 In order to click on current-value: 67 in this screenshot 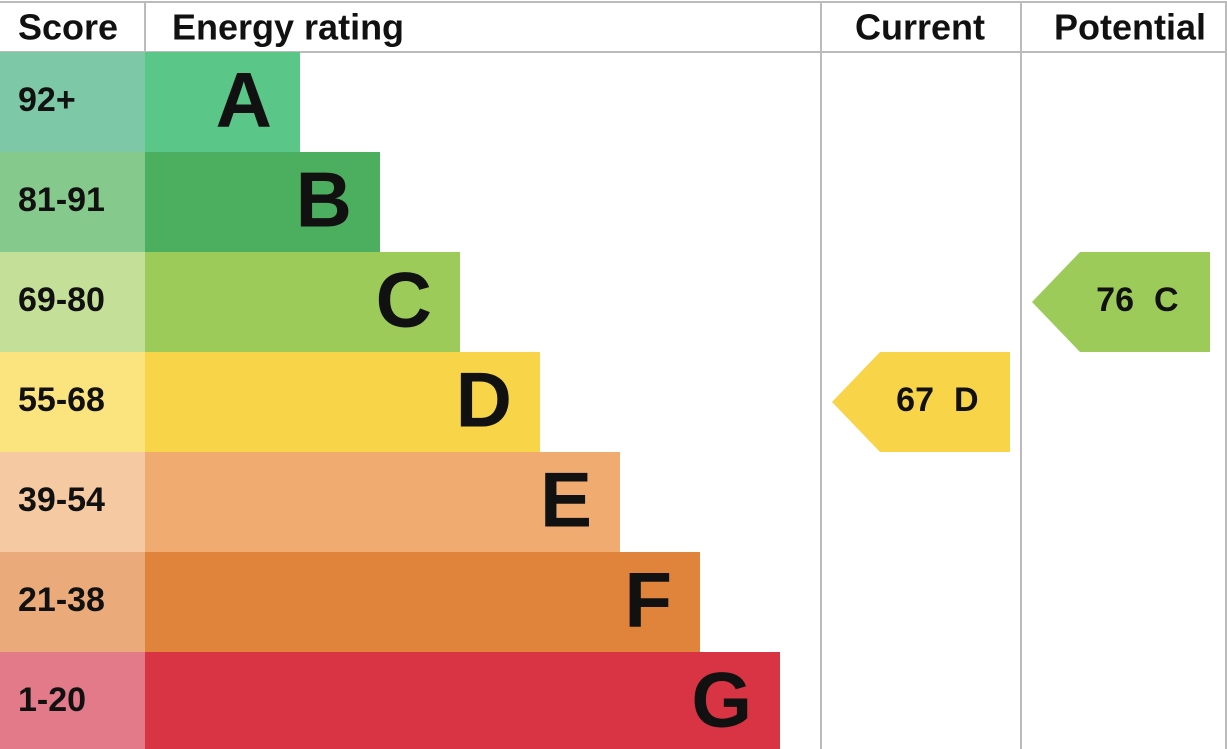, I will do `click(915, 400)`.